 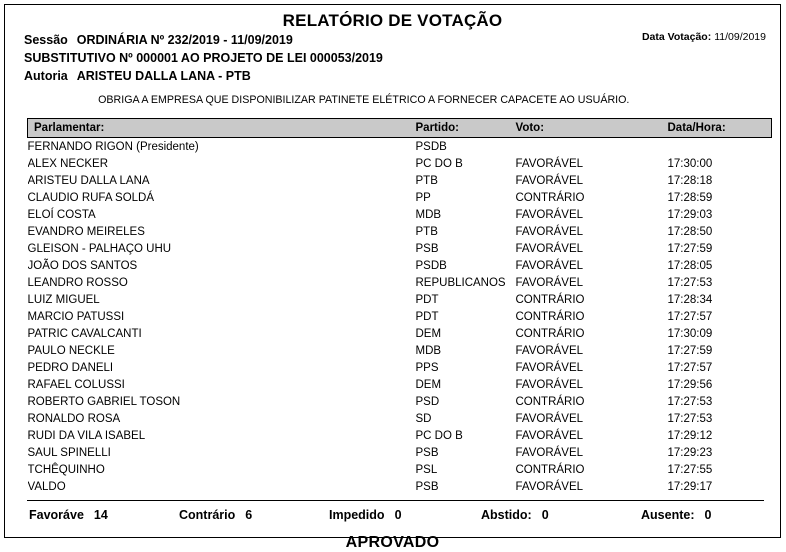 I want to click on column-header-voto: Voto:, so click(x=591, y=128).